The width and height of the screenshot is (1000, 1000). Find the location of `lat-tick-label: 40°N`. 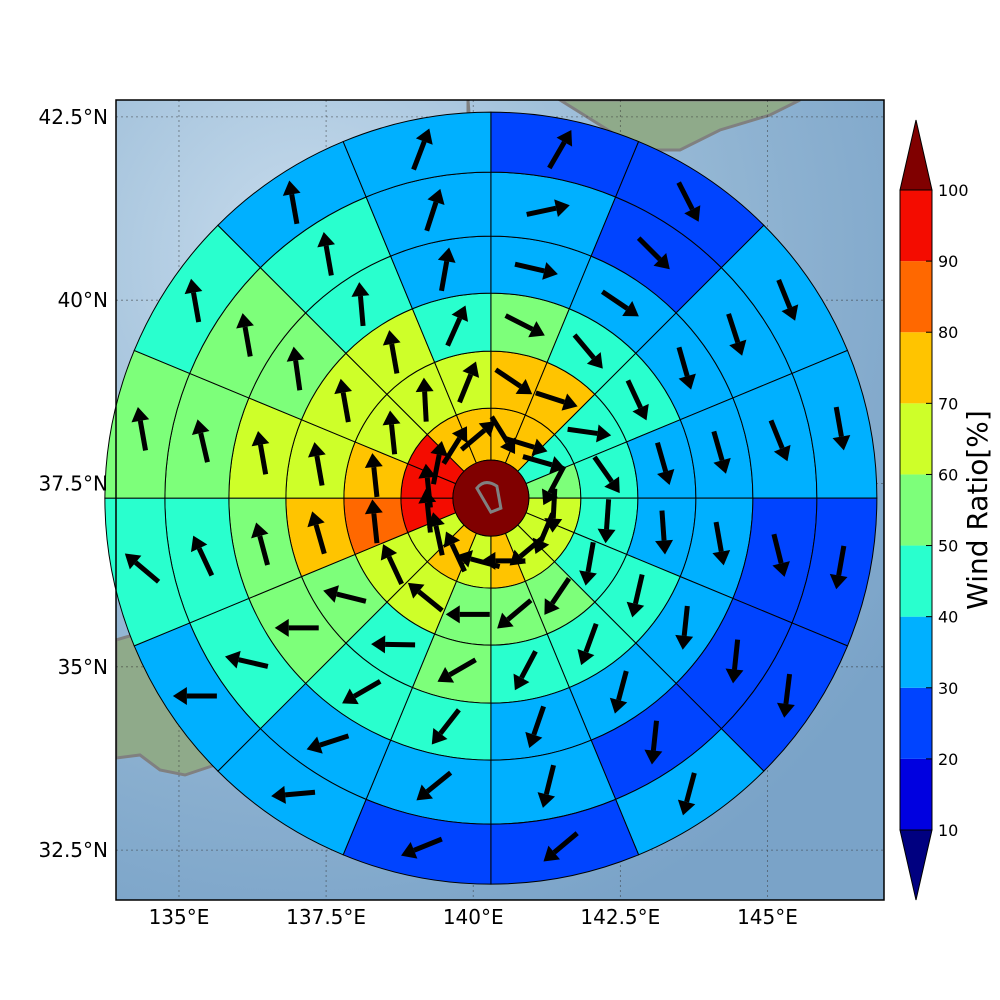

lat-tick-label: 40°N is located at coordinates (83, 300).